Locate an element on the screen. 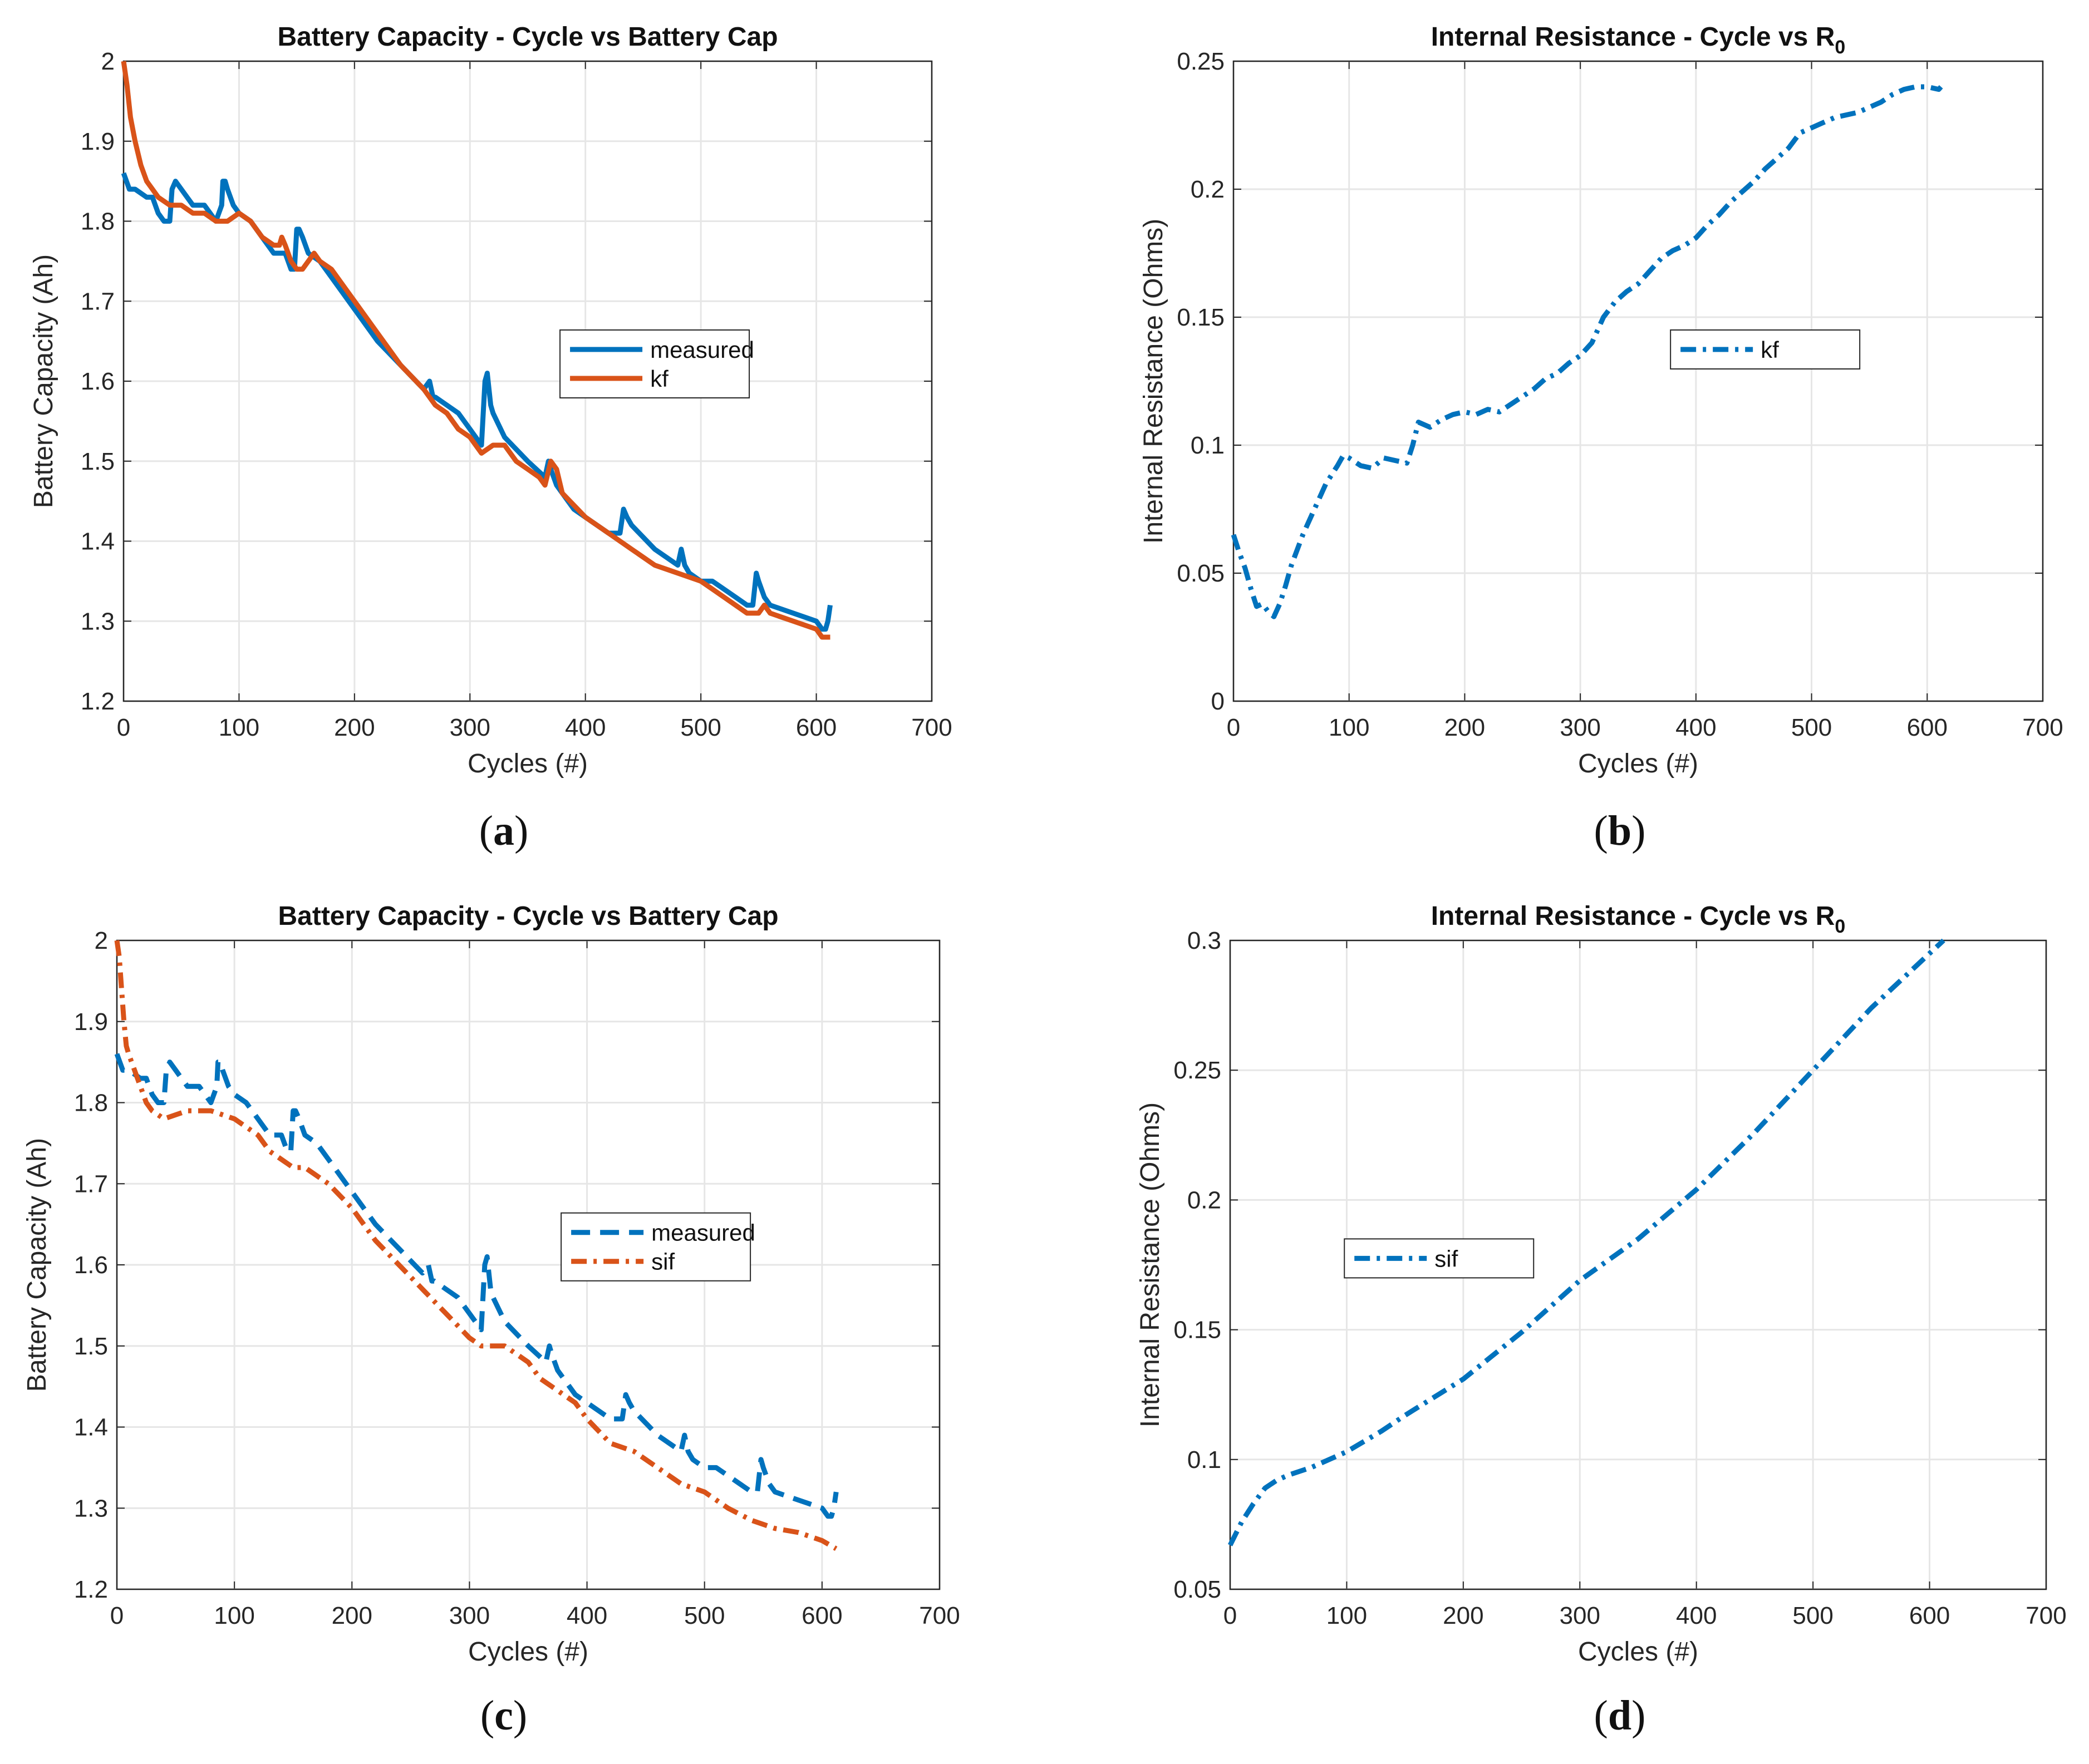 This screenshot has width=2089, height=1764. caption-c: (c) is located at coordinates (504, 1715).